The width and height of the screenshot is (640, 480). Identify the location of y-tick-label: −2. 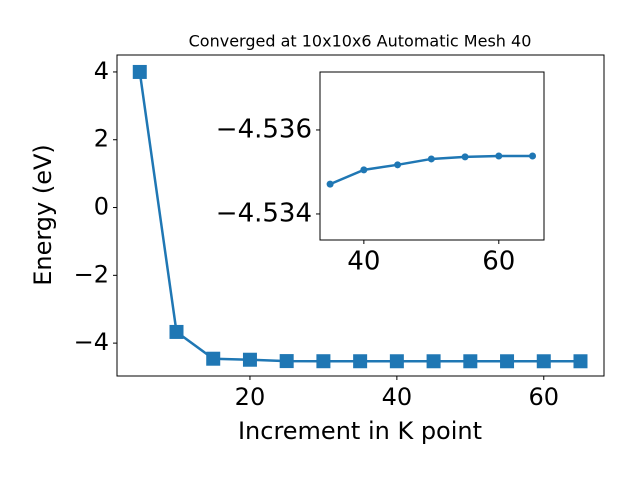
(91, 274).